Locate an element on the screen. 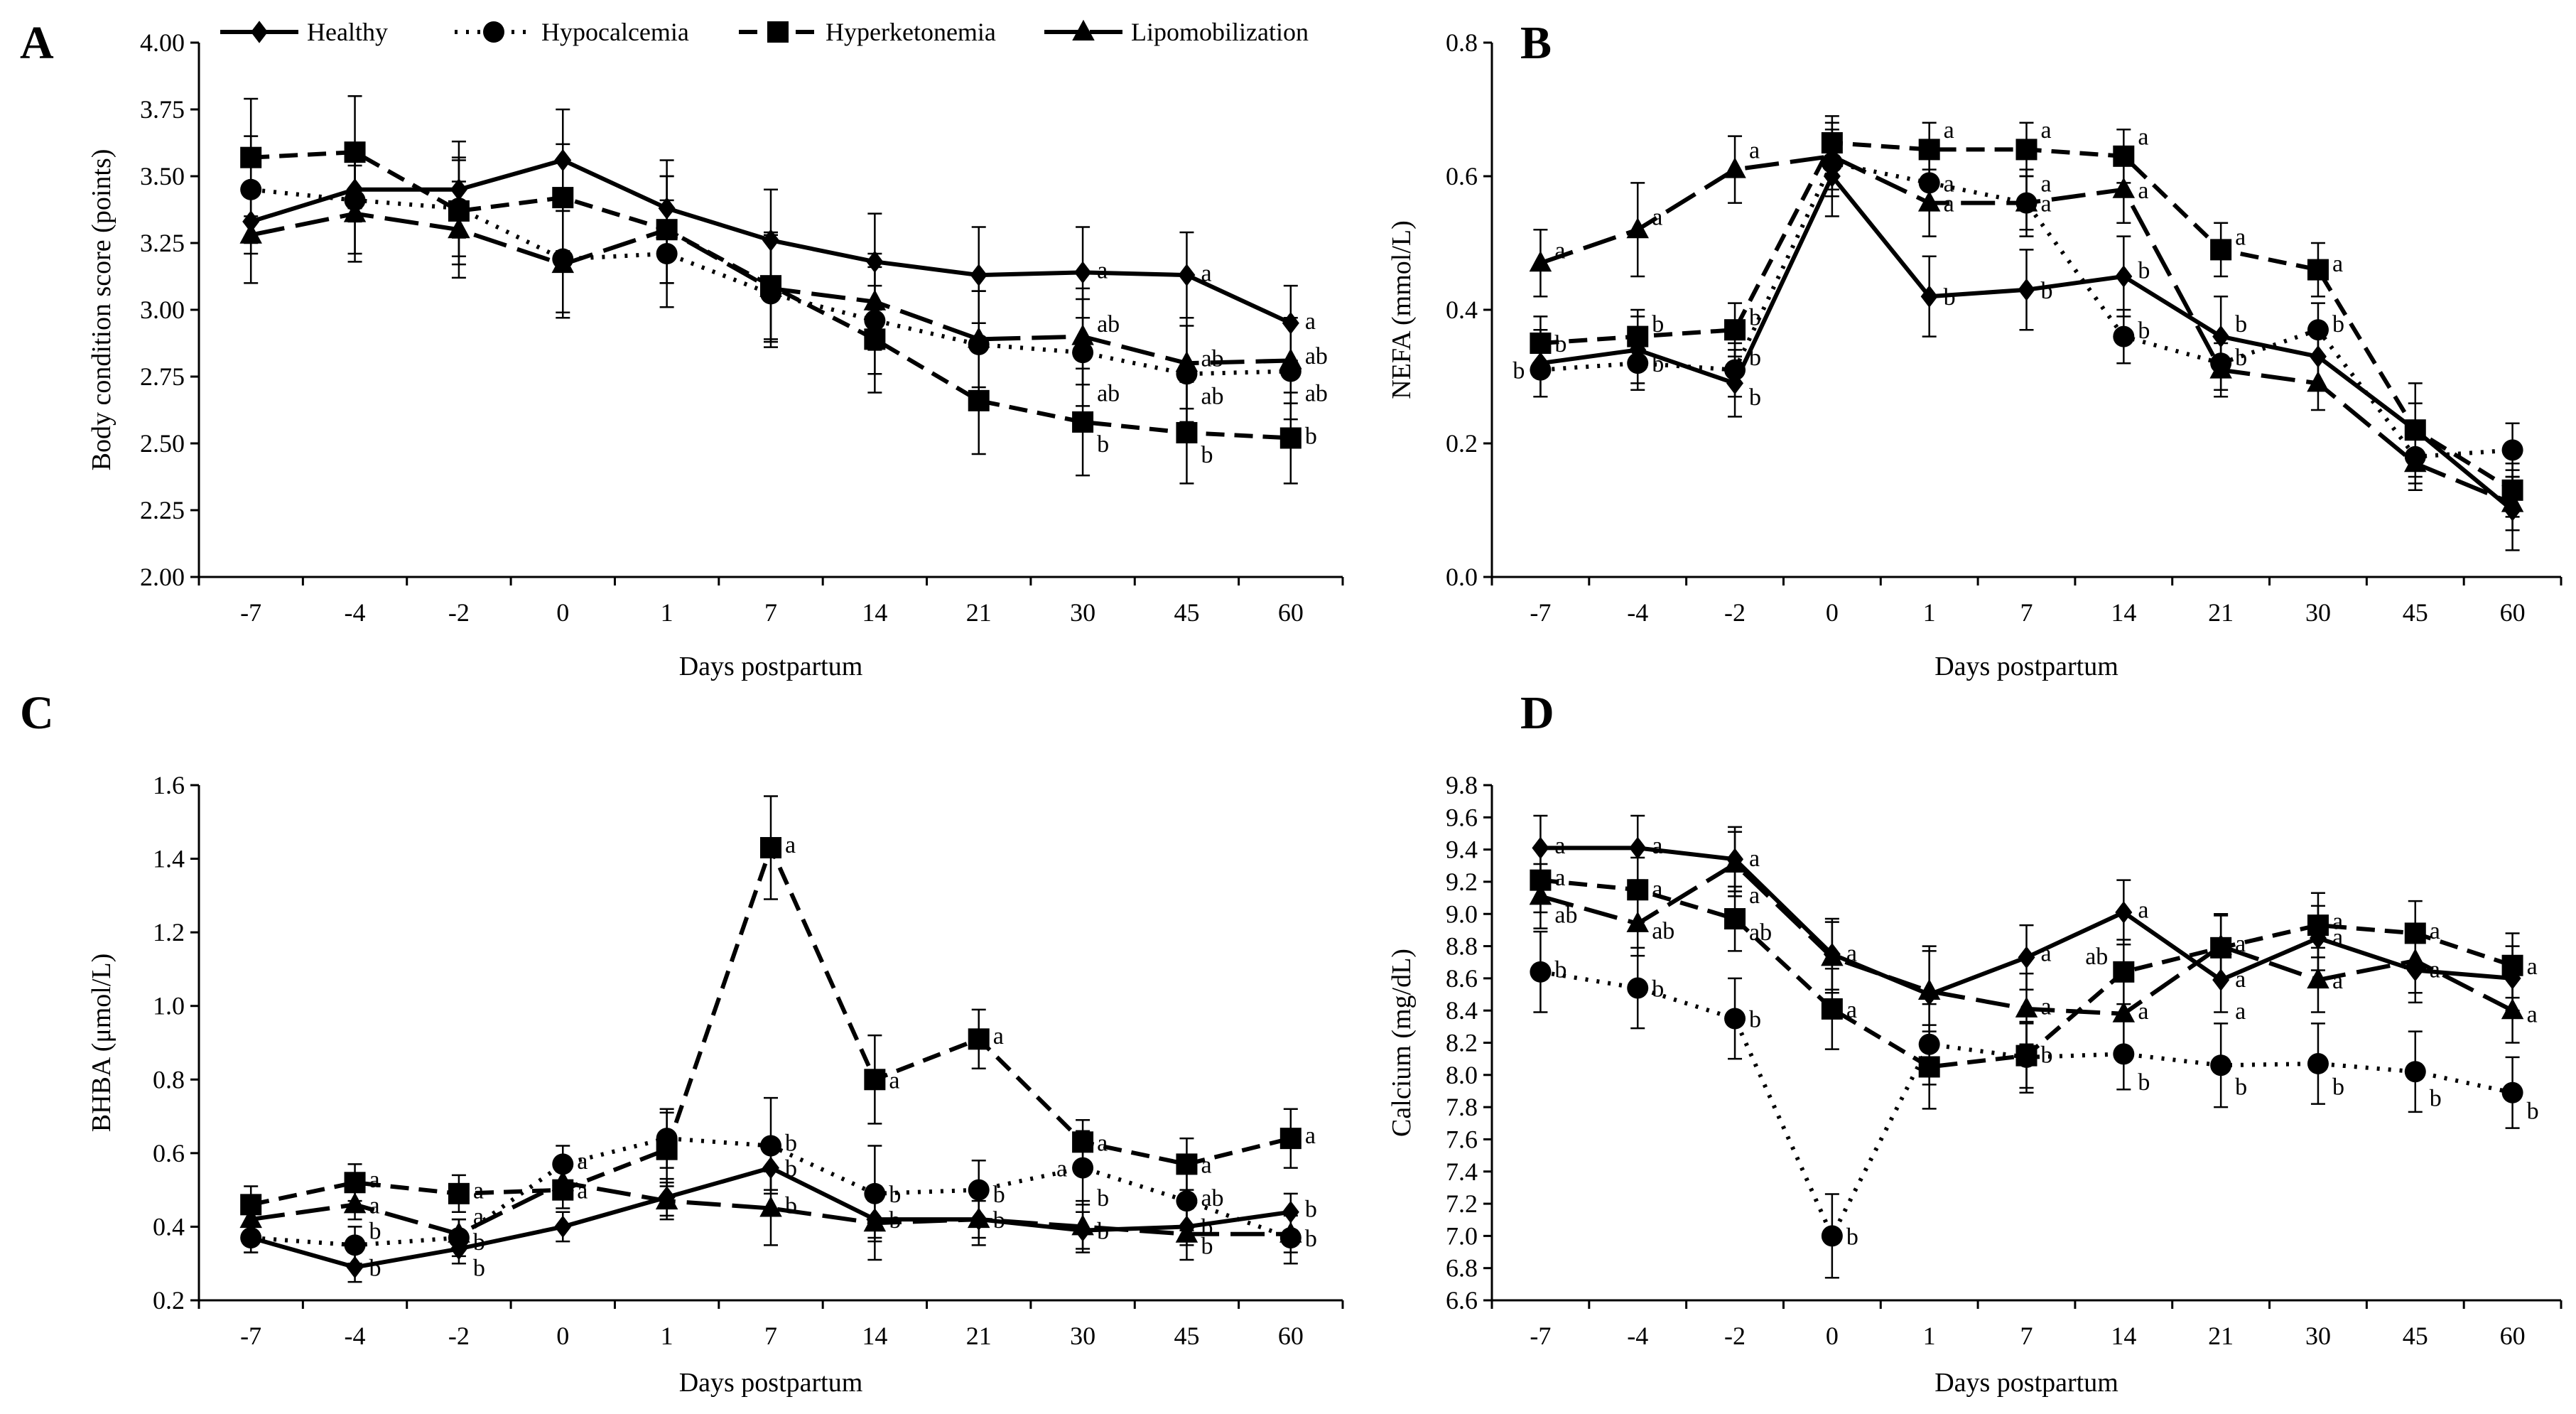  y-tick-label: 2.25 is located at coordinates (162, 510).